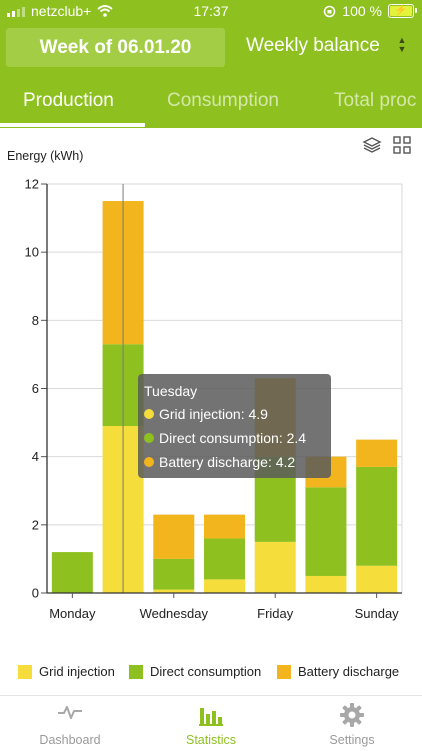 This screenshot has height=751, width=422. I want to click on legend-label: Direct consumption, so click(206, 671).